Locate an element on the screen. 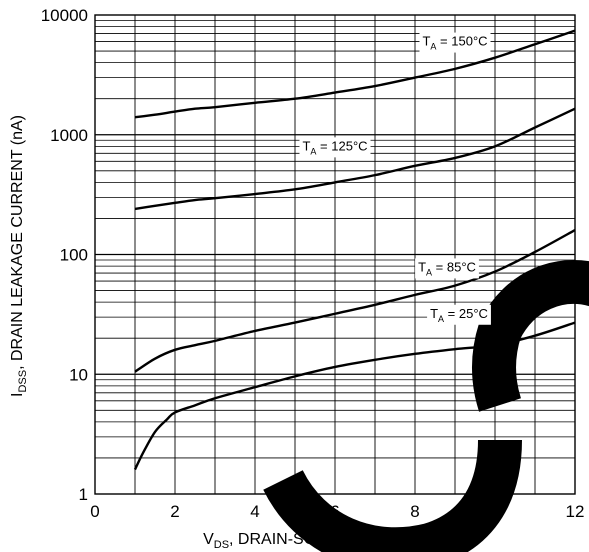  x-axis-label: VDS, DRAIN-SOURCE VOLTAGE (V) is located at coordinates (334, 541).